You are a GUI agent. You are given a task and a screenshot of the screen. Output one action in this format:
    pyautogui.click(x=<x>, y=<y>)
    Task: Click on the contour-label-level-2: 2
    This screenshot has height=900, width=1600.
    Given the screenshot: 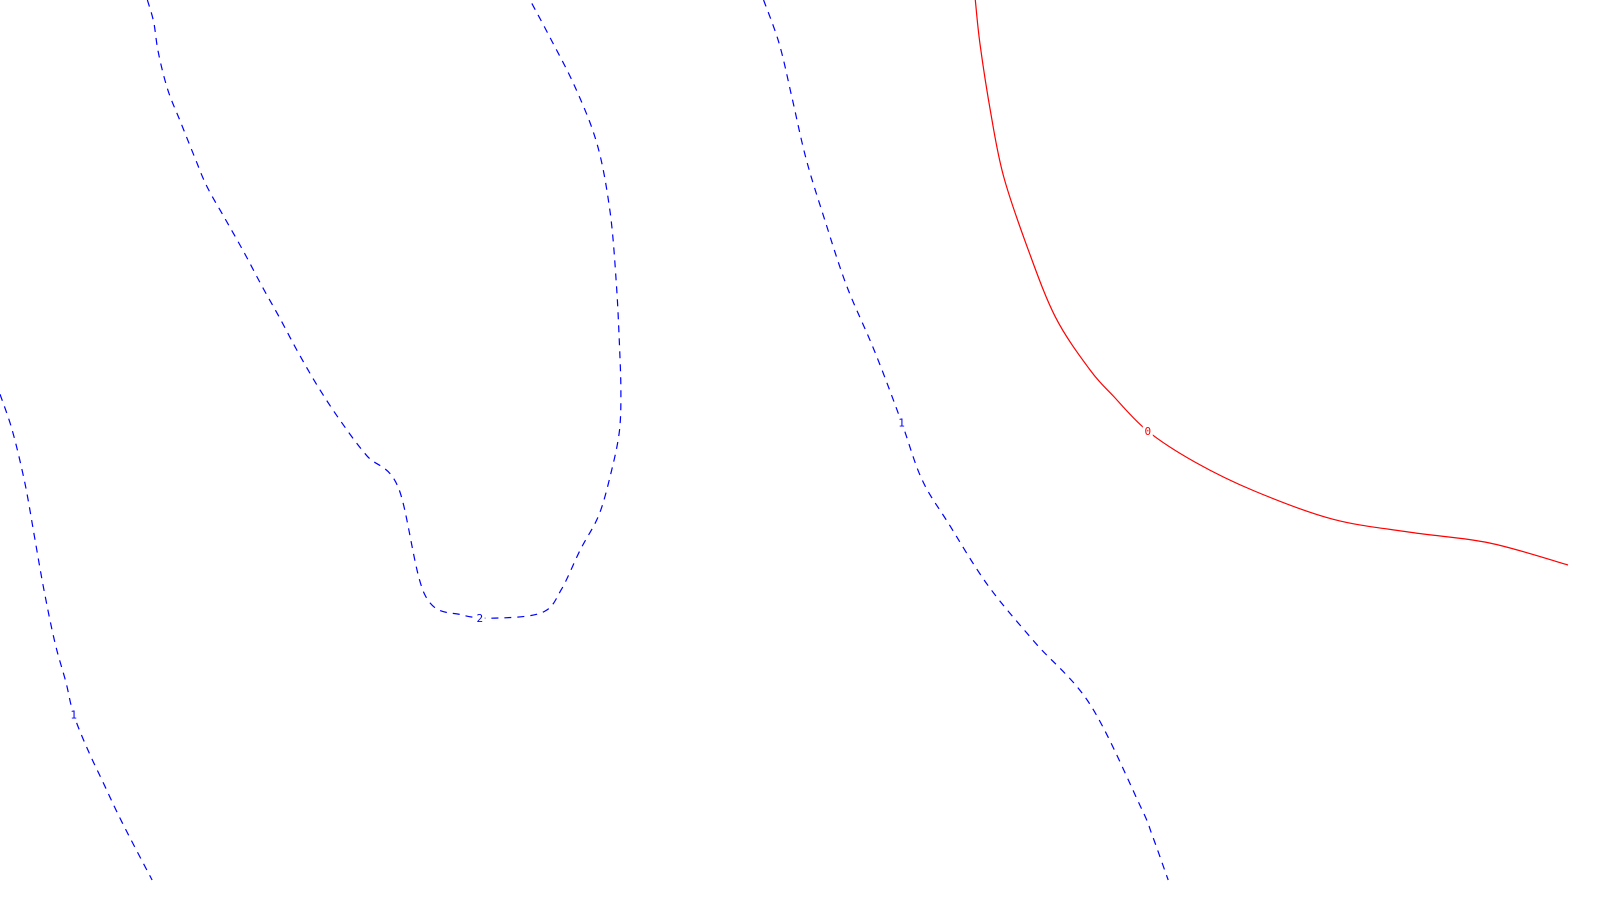 What is the action you would take?
    pyautogui.click(x=479, y=618)
    